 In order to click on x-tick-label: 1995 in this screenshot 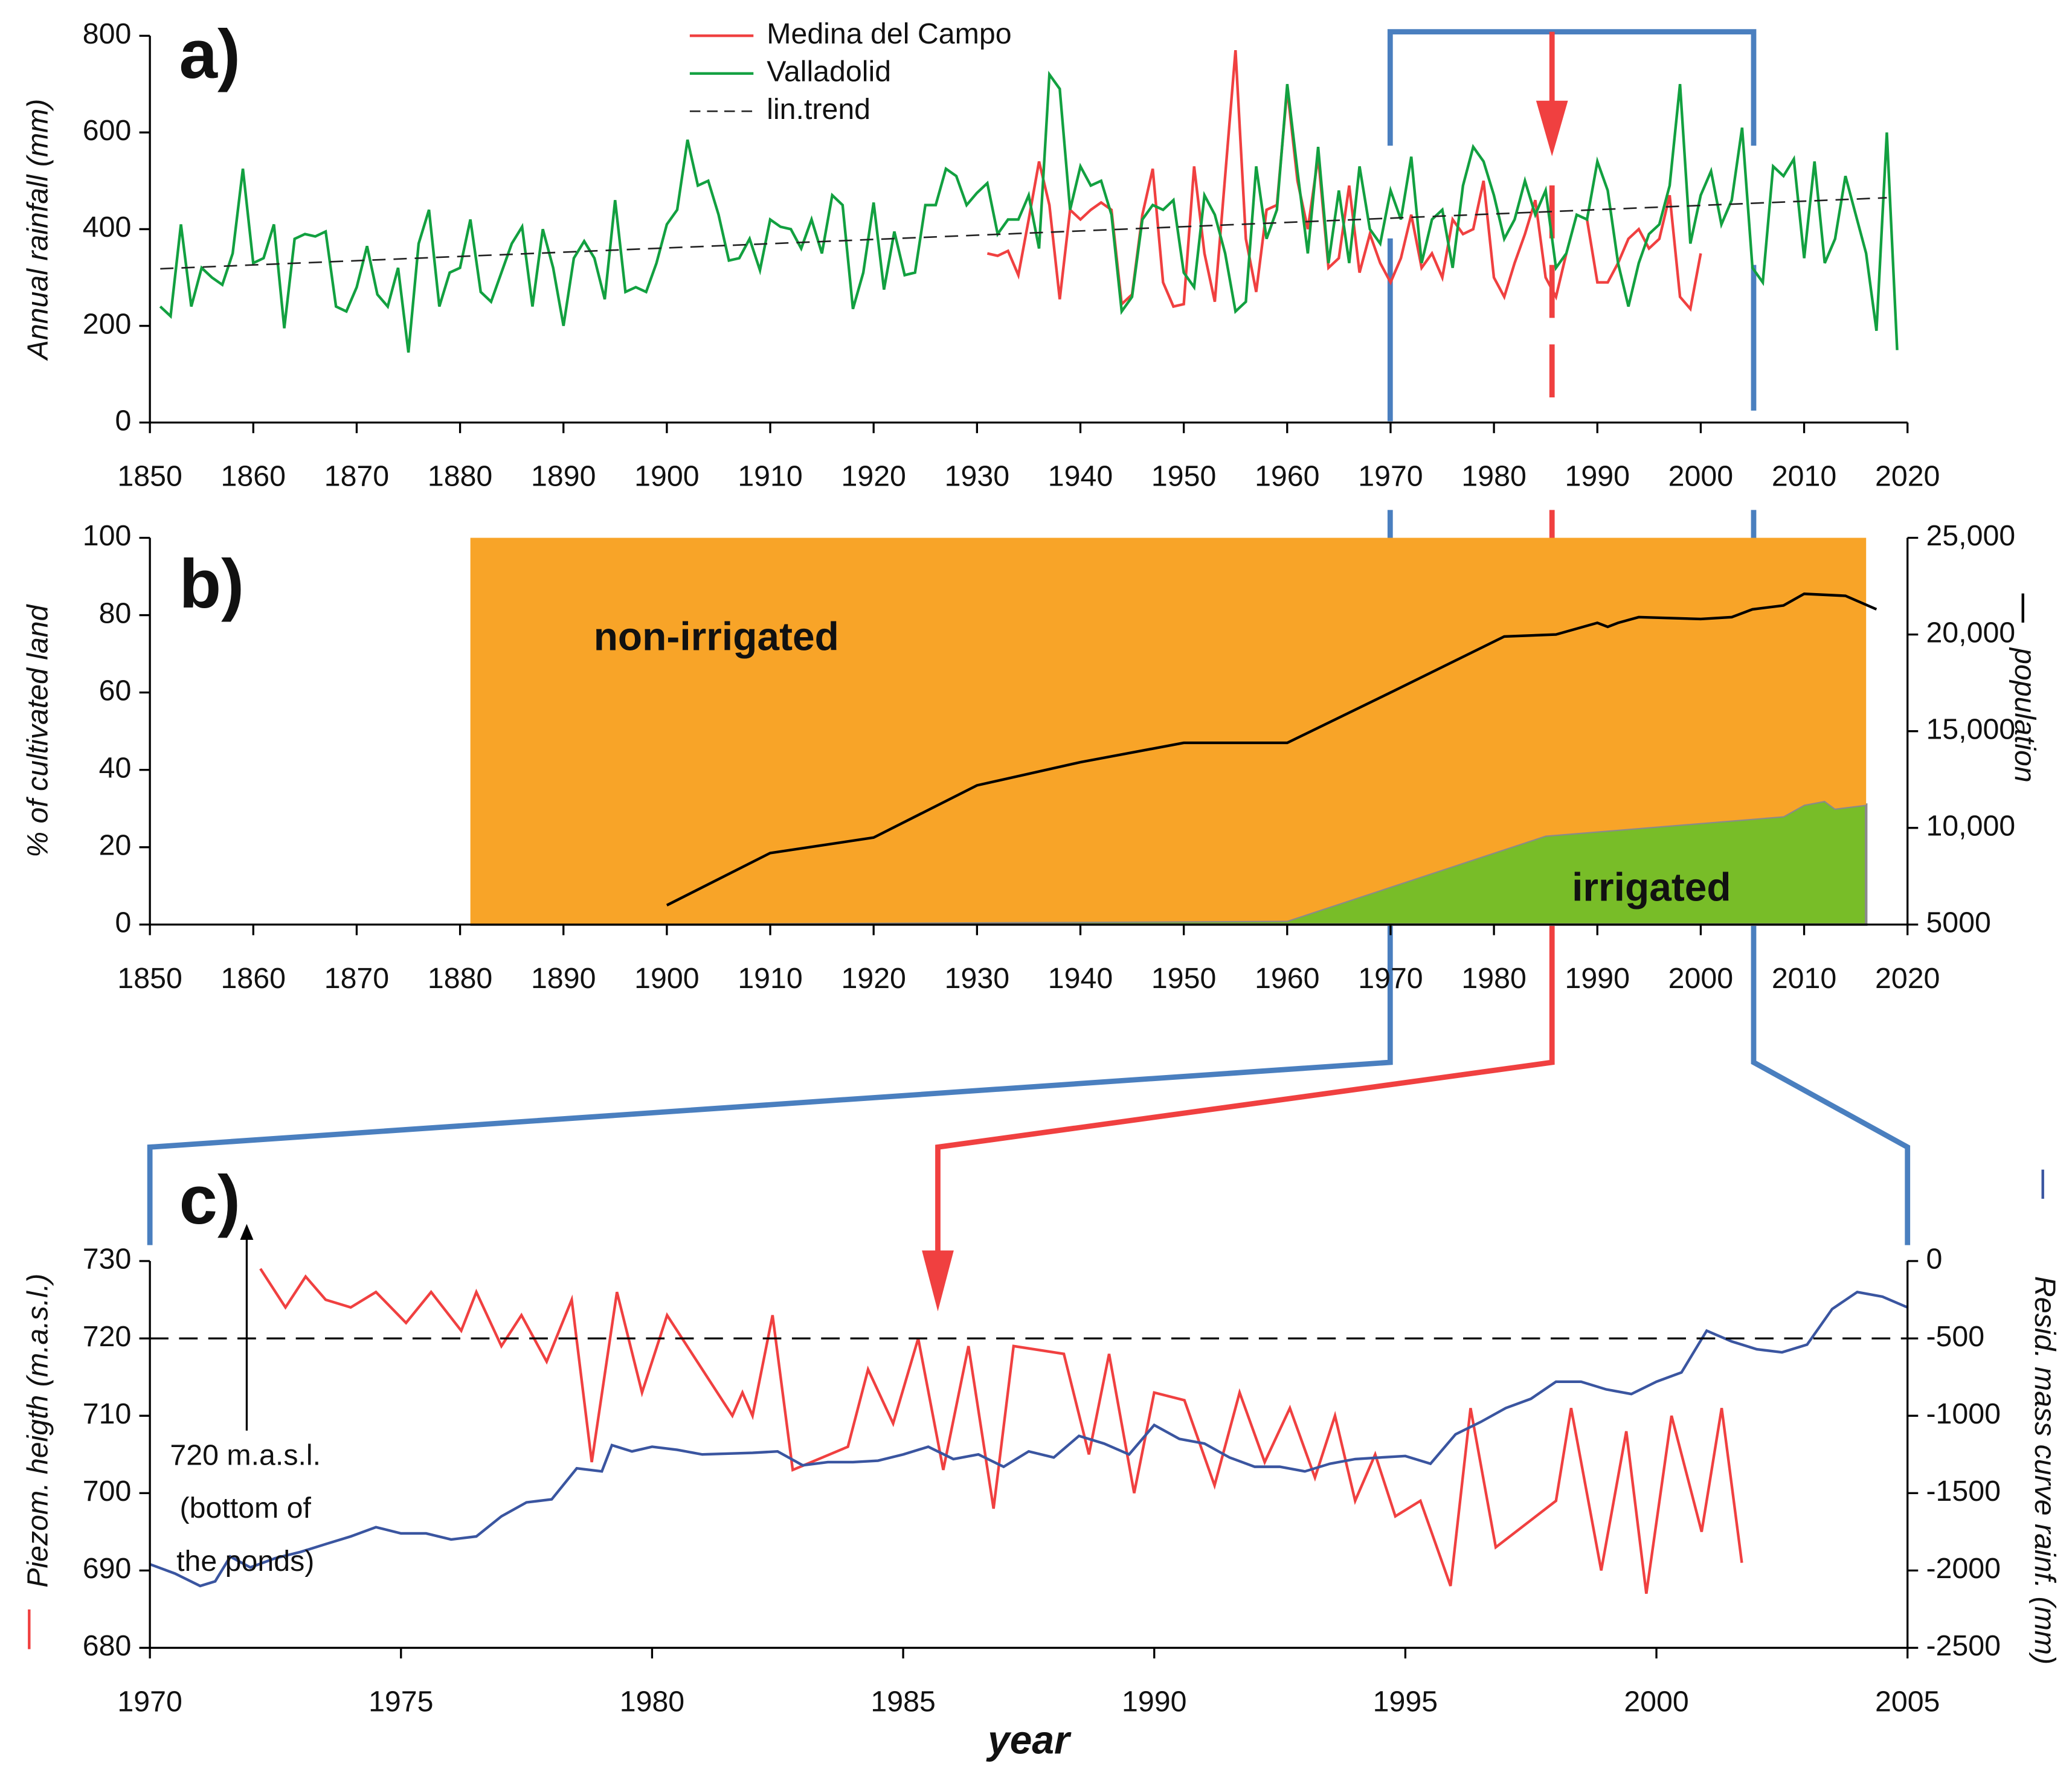, I will do `click(1406, 1701)`.